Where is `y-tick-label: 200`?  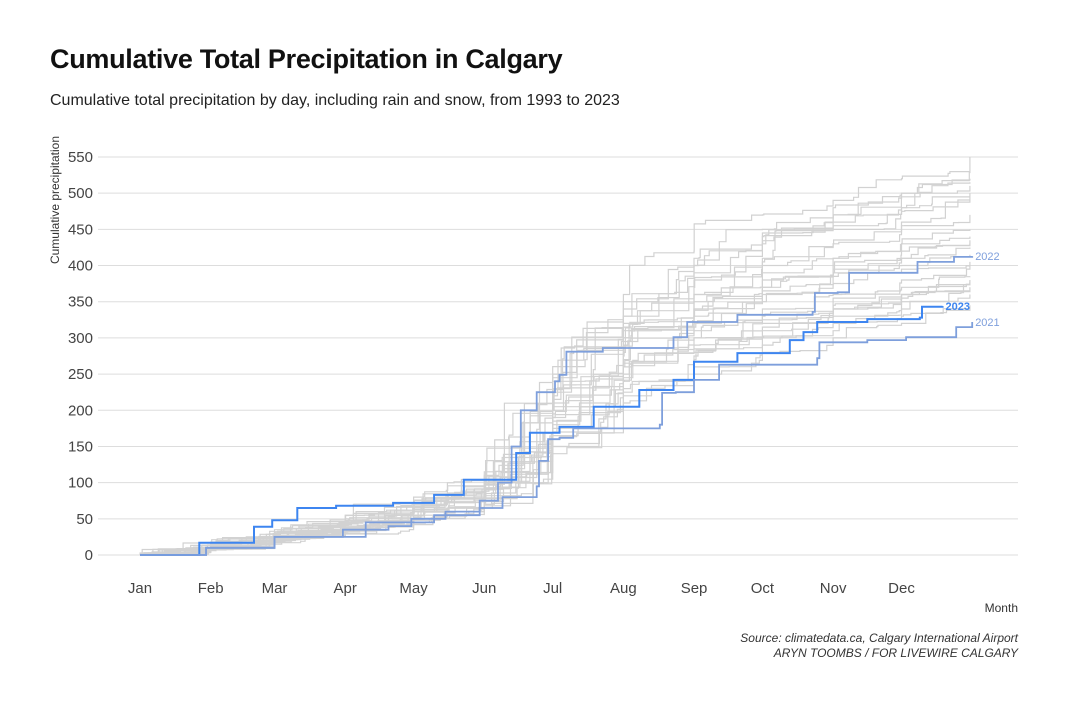 y-tick-label: 200 is located at coordinates (80, 410).